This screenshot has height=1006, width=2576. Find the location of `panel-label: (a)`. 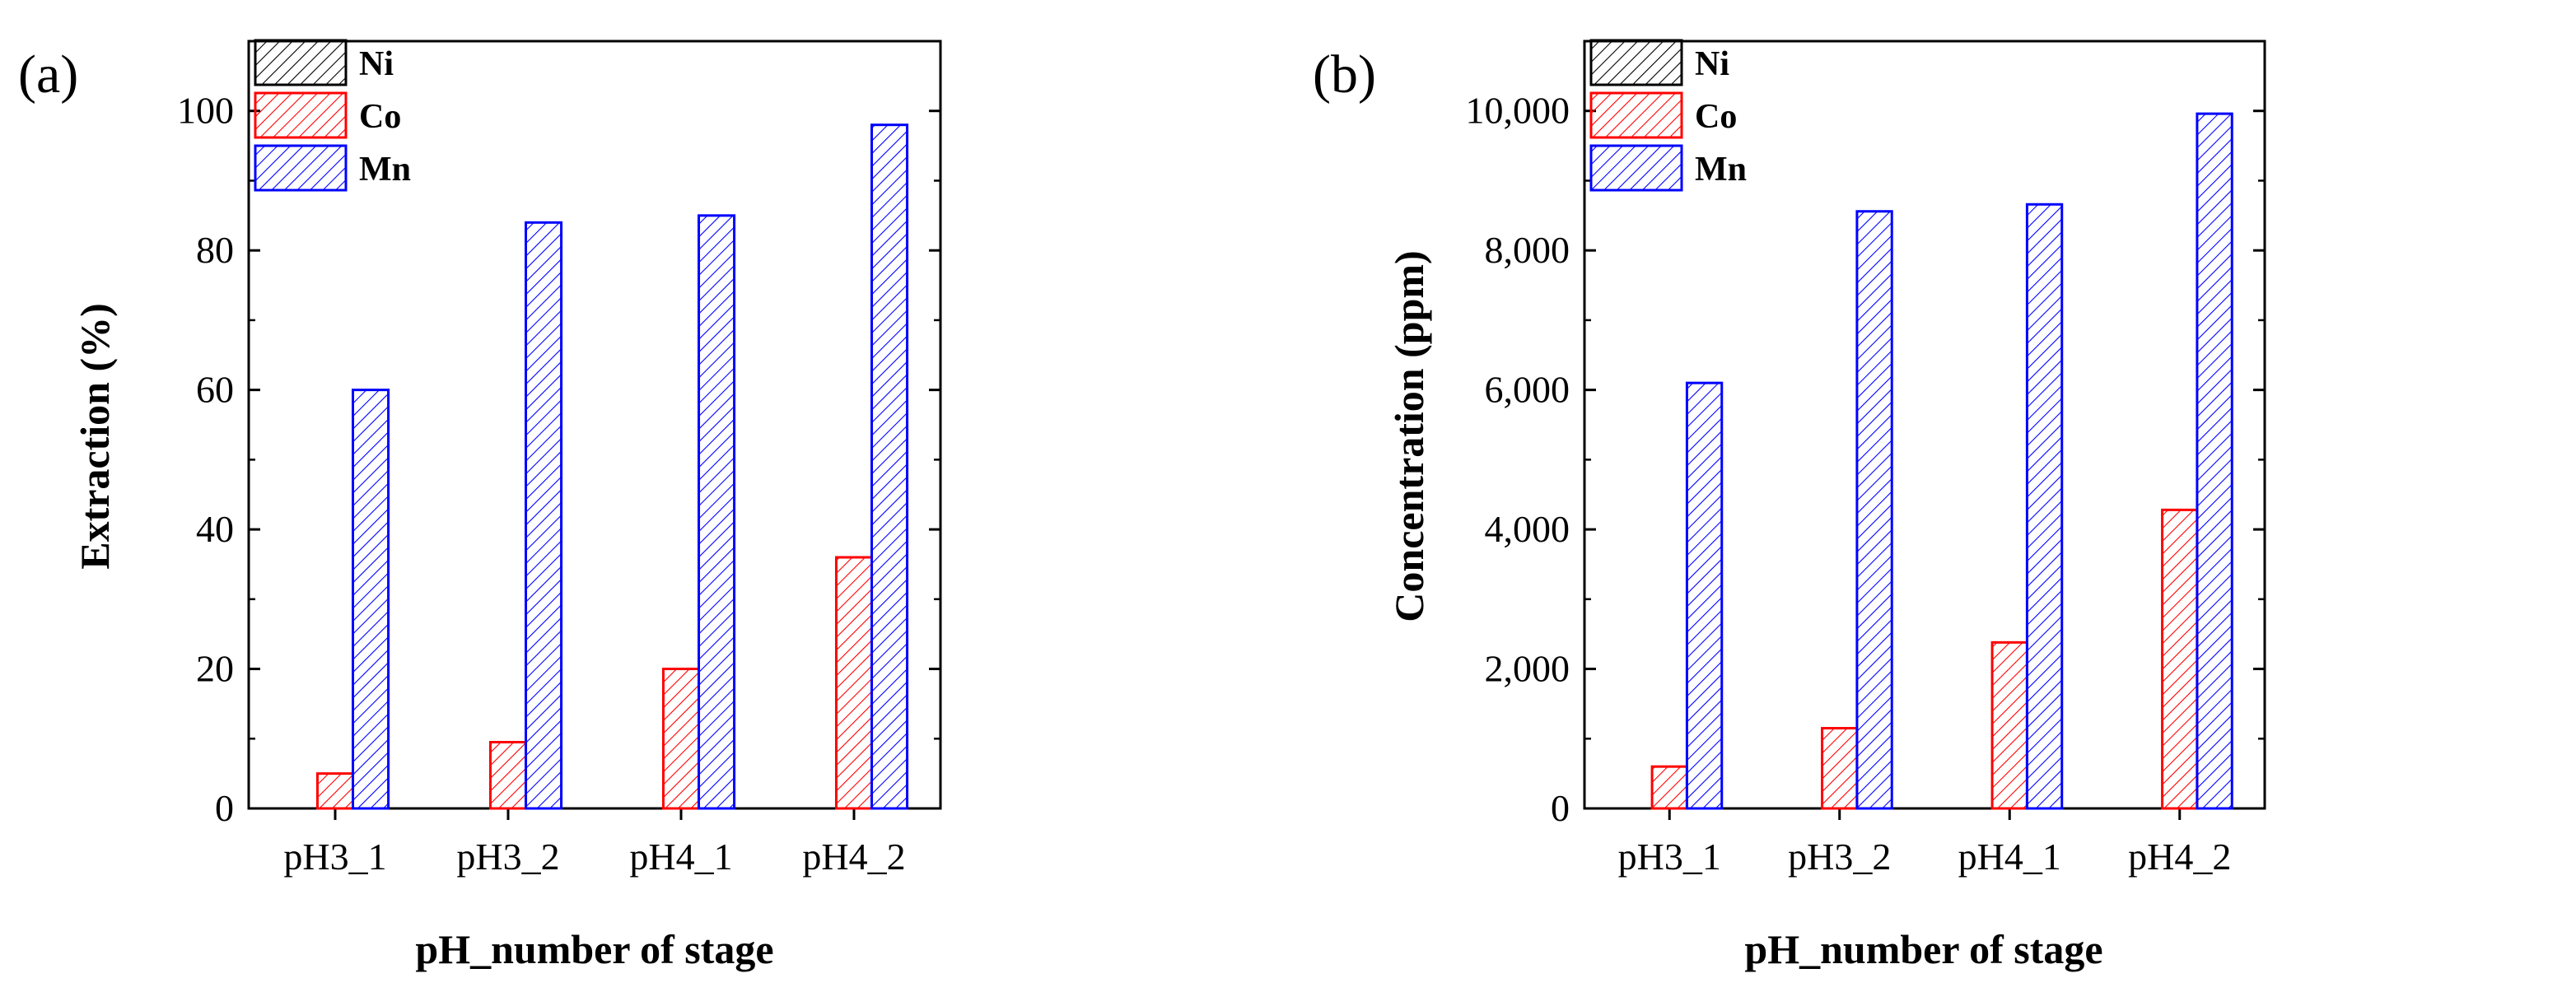

panel-label: (a) is located at coordinates (48, 74).